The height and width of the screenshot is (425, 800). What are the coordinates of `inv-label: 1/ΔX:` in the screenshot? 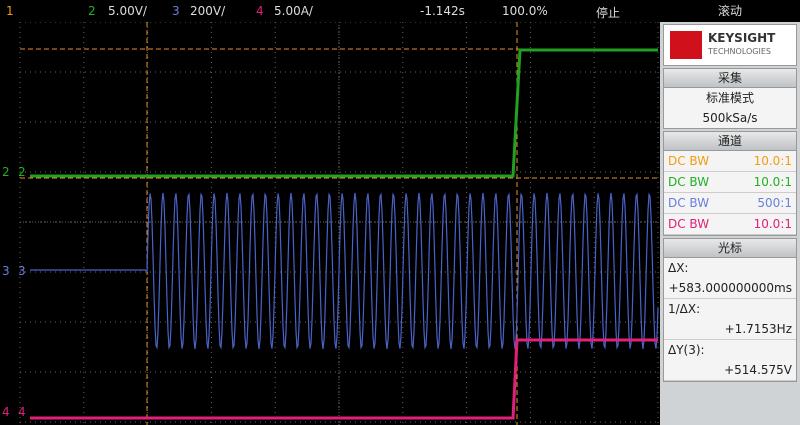 It's located at (684, 309).